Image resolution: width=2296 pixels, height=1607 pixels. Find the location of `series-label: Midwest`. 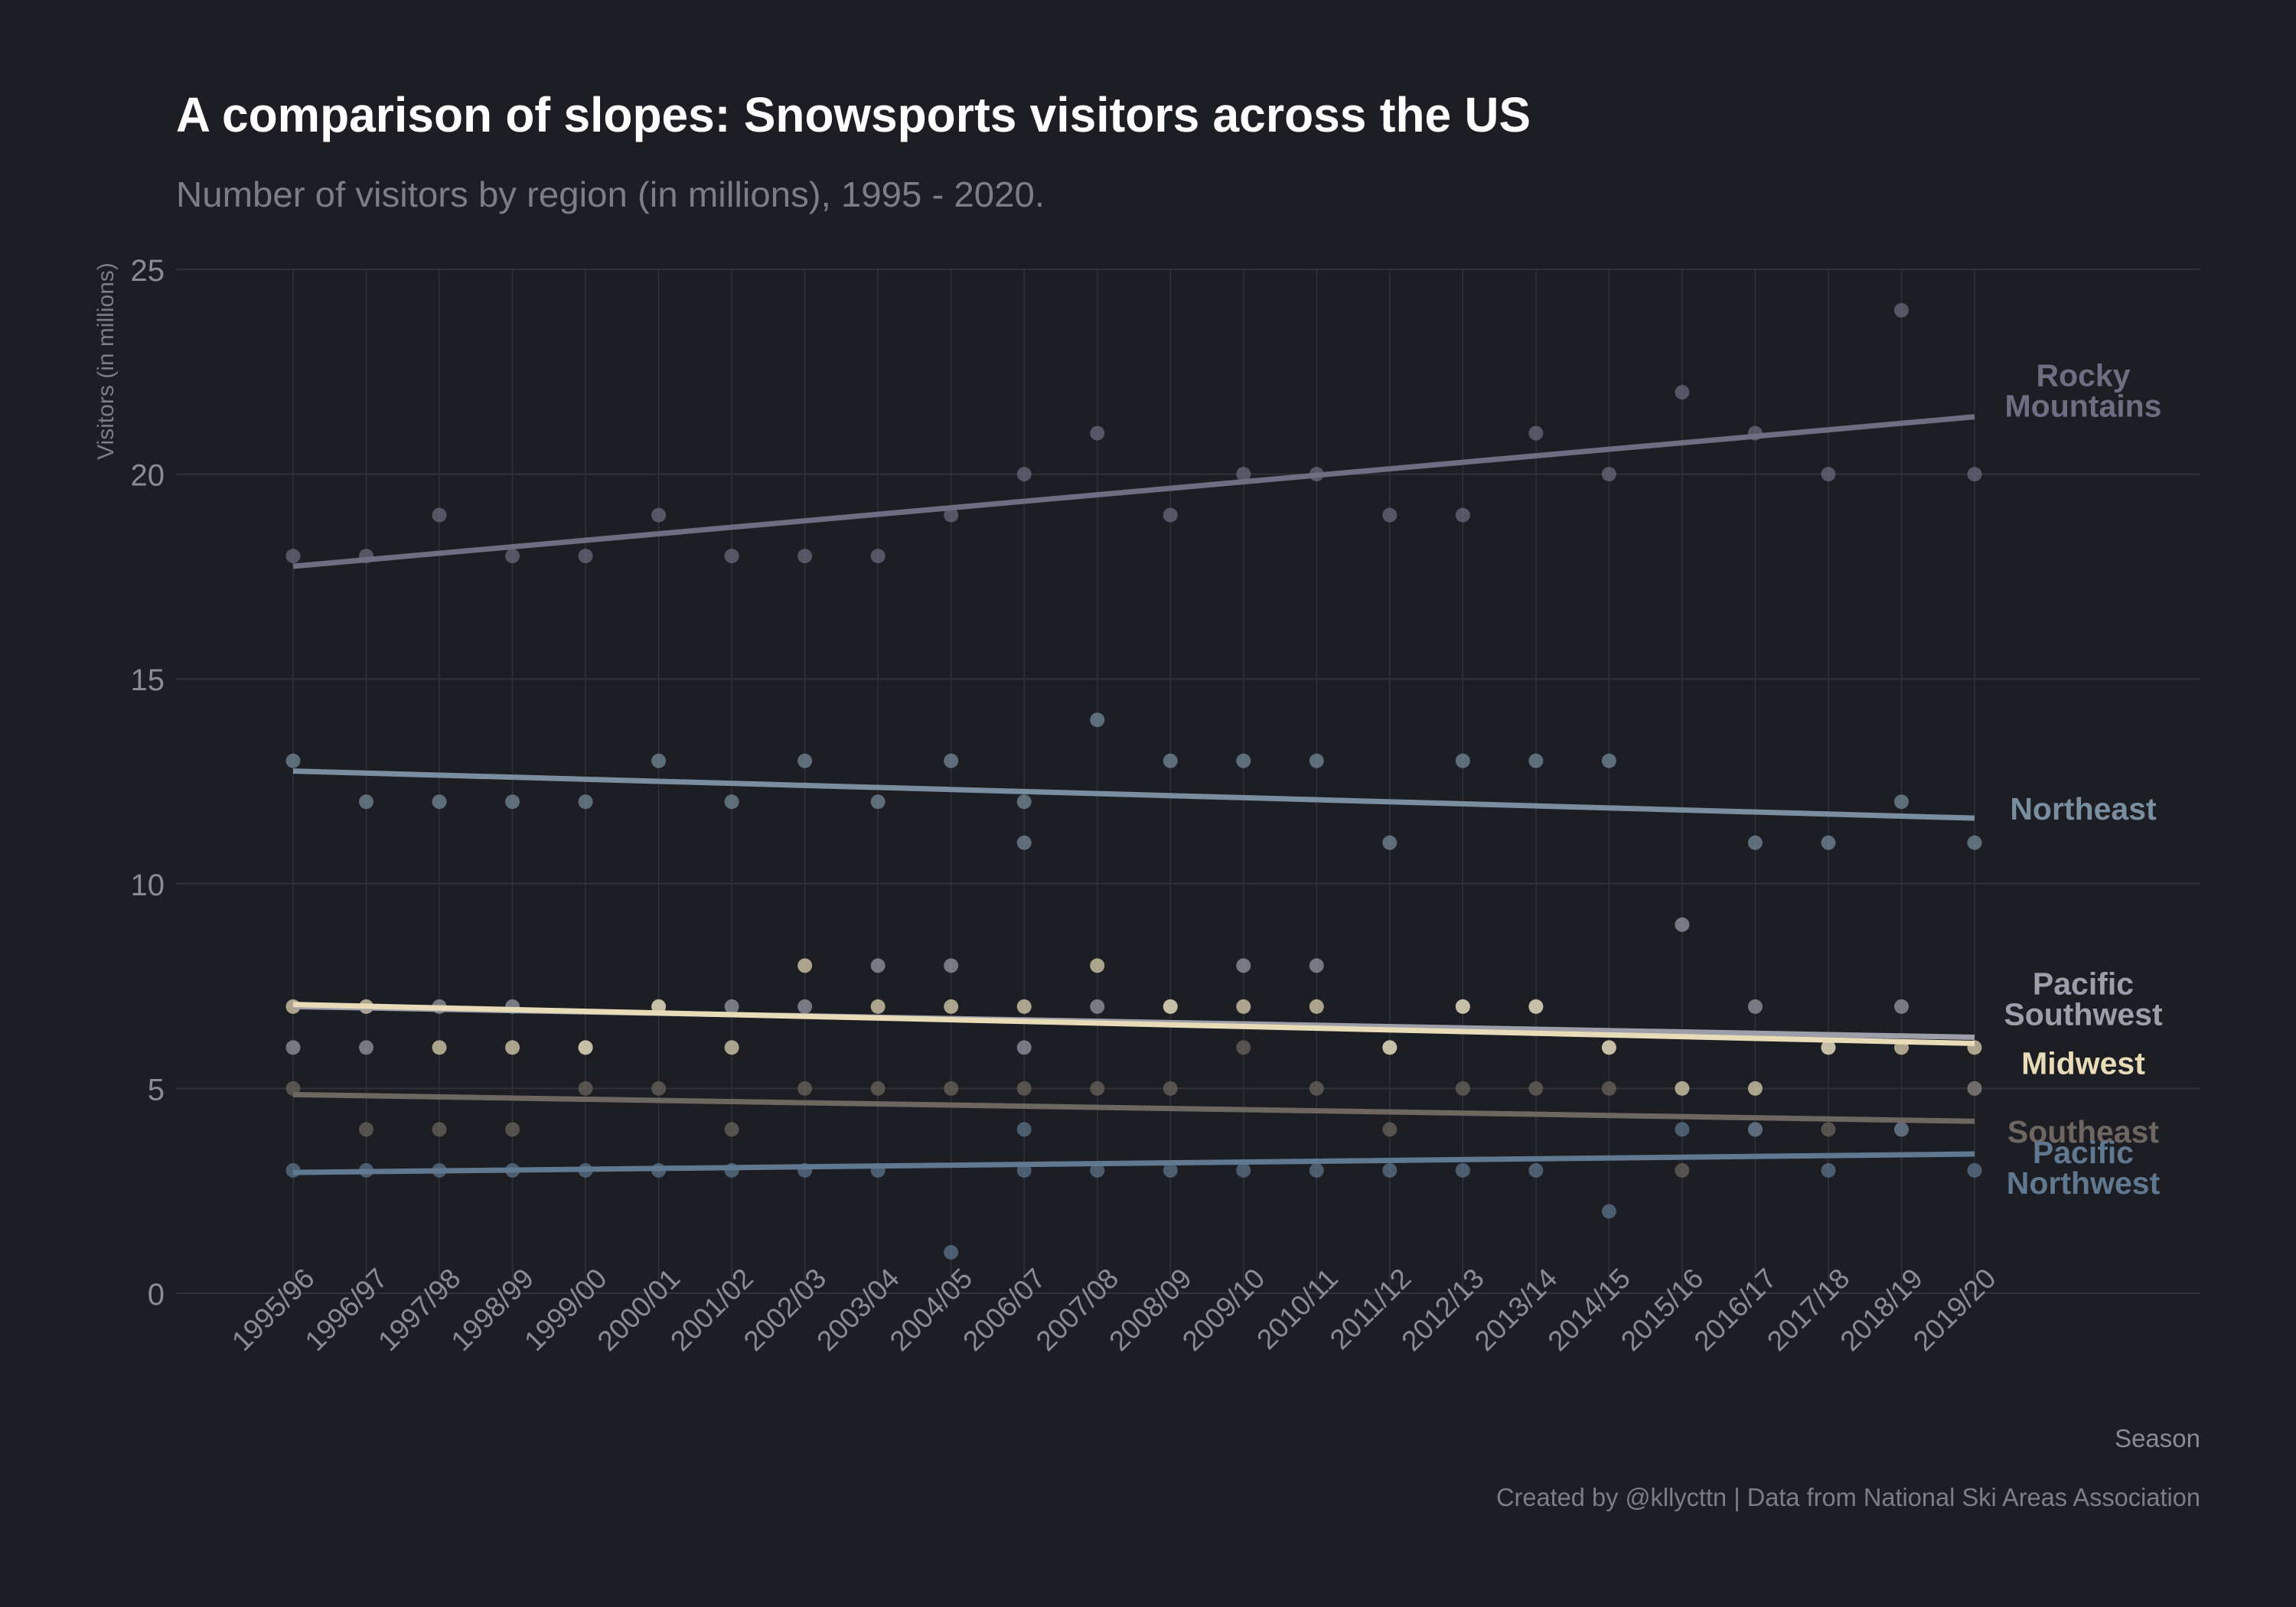

series-label: Midwest is located at coordinates (2083, 1063).